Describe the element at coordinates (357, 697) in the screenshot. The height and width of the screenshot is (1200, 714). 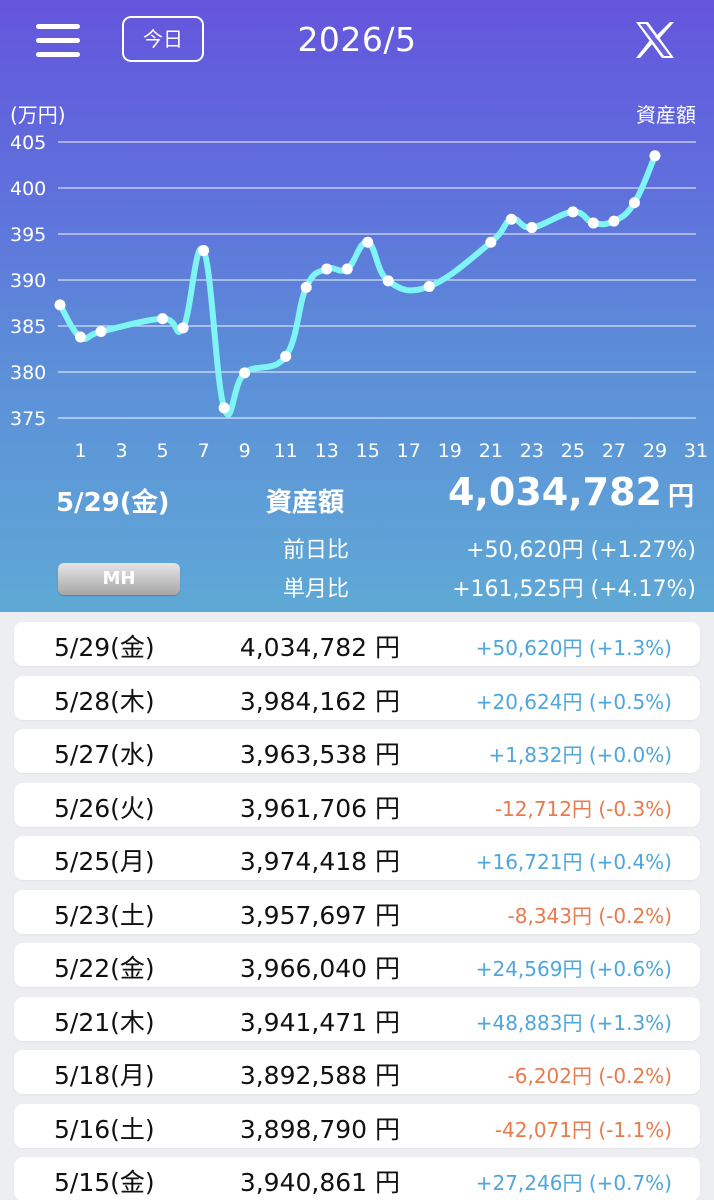
I see `list-item: 5/28(木) 3,984,162 円 +20,624円 (+0.5%)` at that location.